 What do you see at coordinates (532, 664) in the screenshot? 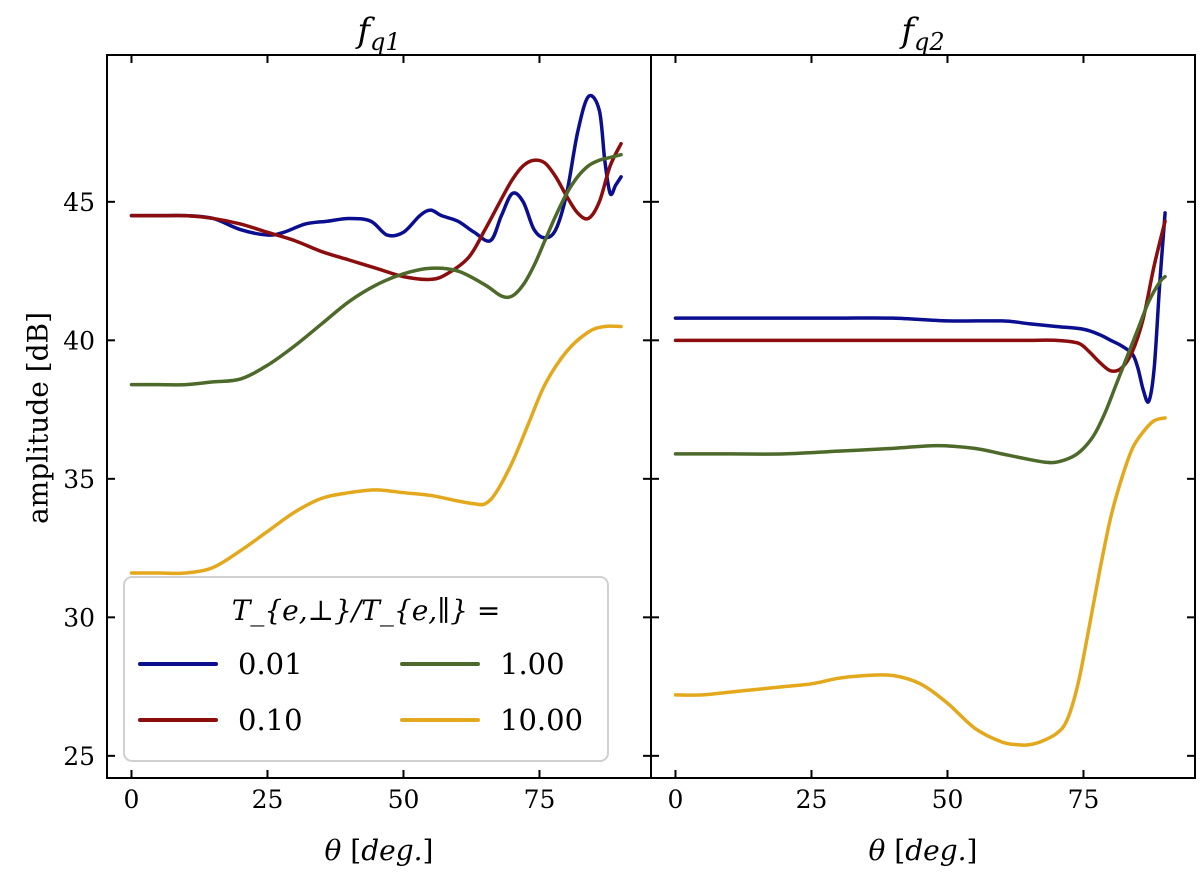
I see `legend-label-1.00: 1.00` at bounding box center [532, 664].